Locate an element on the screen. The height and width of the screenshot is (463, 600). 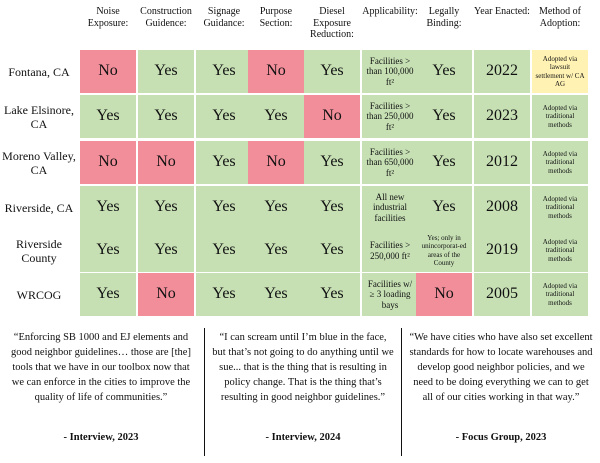
quote-source-focus-group-2023: - Focus Group, 2023 is located at coordinates (501, 437).